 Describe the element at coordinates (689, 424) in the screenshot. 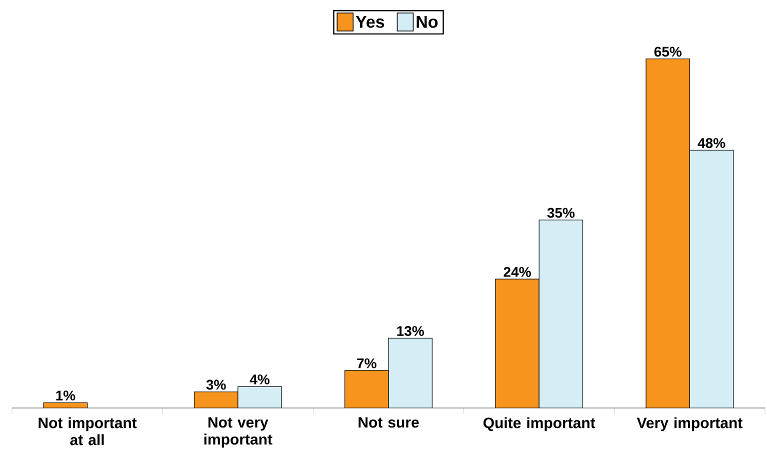

I see `x-tick-label: Very important` at that location.